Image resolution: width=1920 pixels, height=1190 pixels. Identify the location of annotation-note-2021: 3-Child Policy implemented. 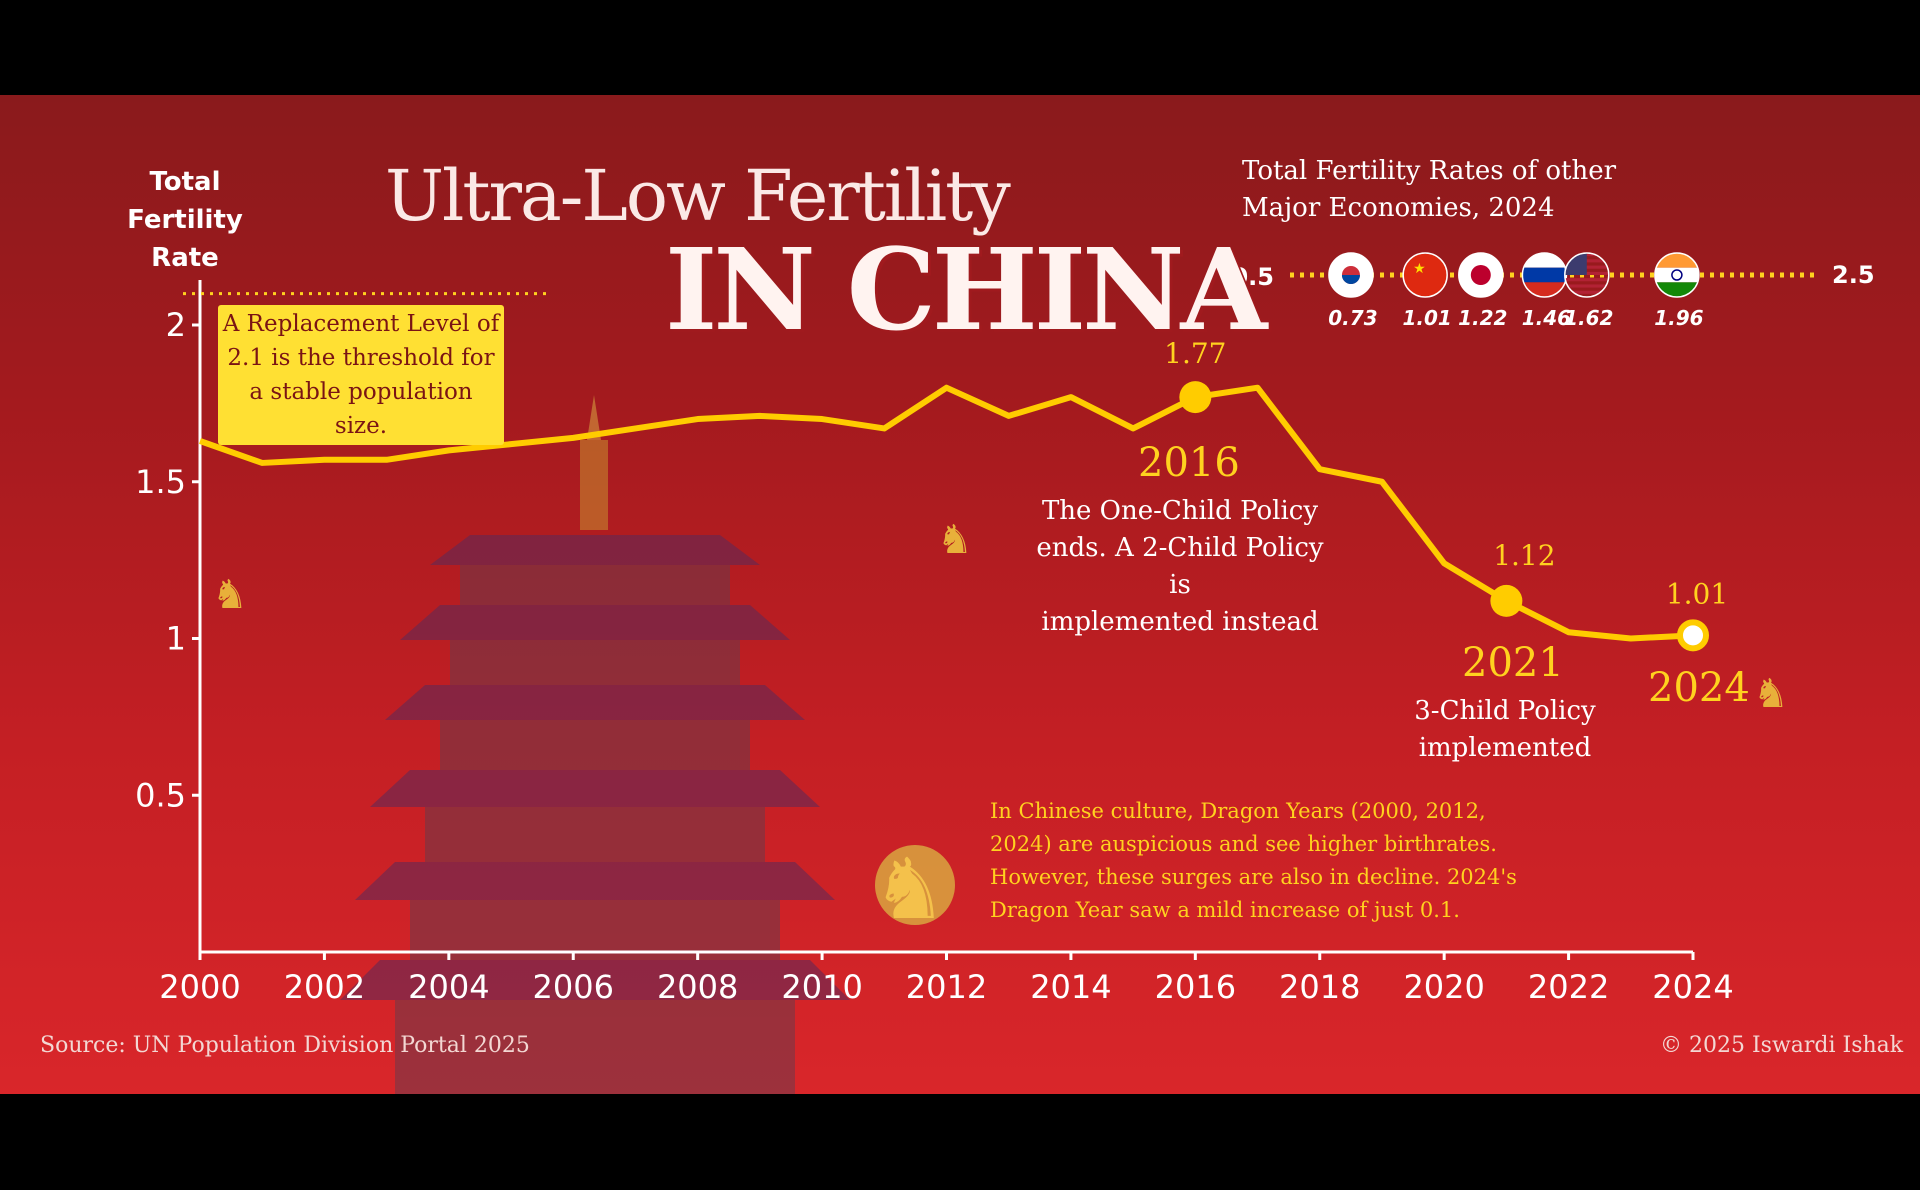
(1505, 729).